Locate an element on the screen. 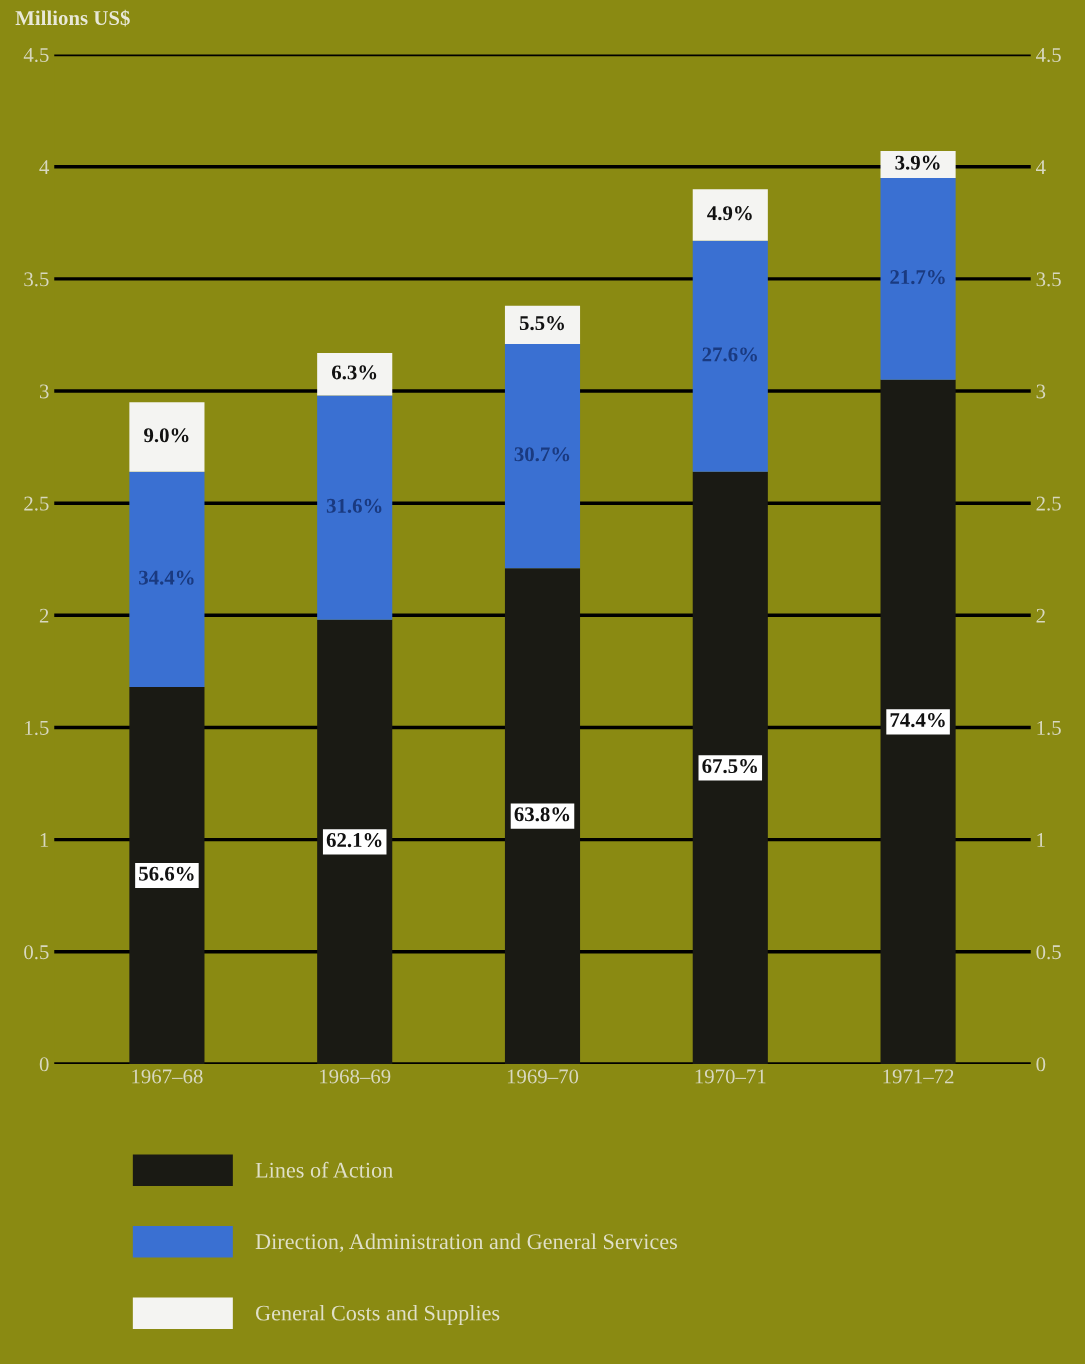  y-tick-label: 4 is located at coordinates (44, 167).